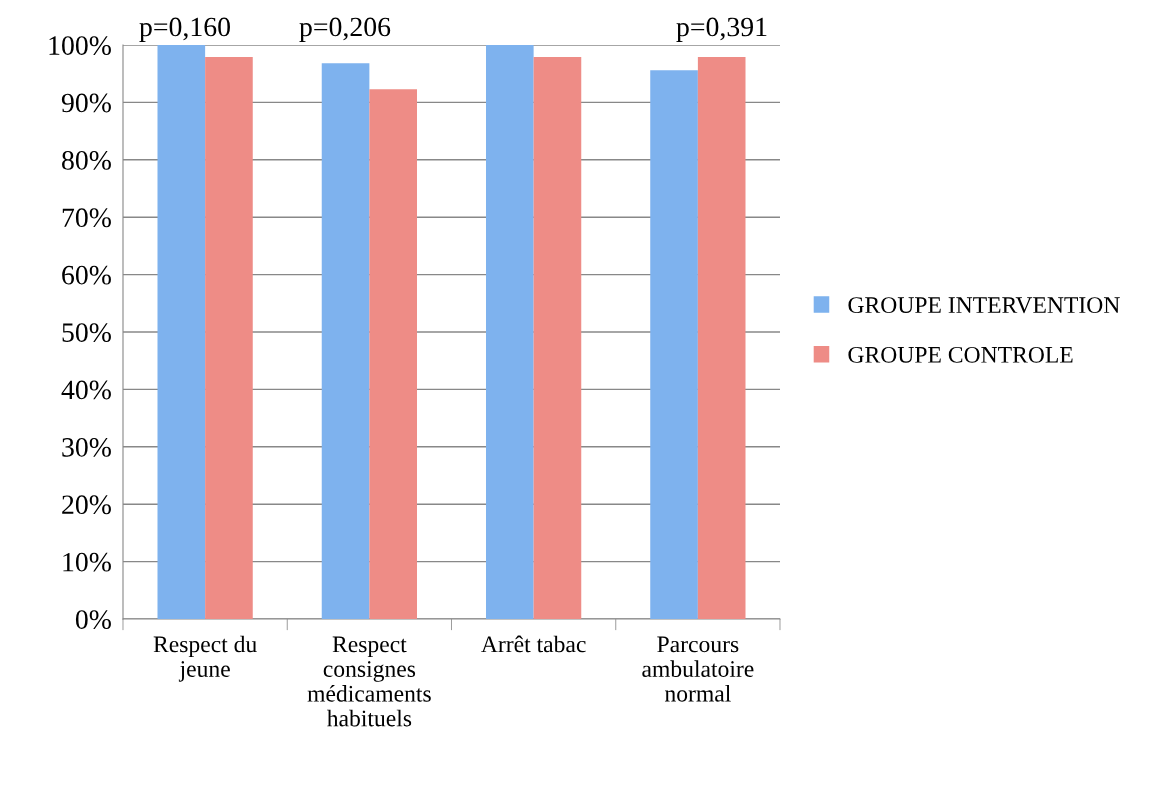  What do you see at coordinates (80, 45) in the screenshot?
I see `y-tick-label: 100%` at bounding box center [80, 45].